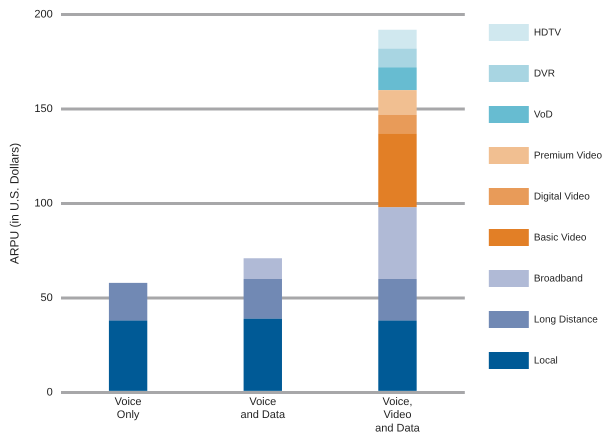 Image resolution: width=614 pixels, height=438 pixels. What do you see at coordinates (562, 196) in the screenshot?
I see `legend-label: Digital Video` at bounding box center [562, 196].